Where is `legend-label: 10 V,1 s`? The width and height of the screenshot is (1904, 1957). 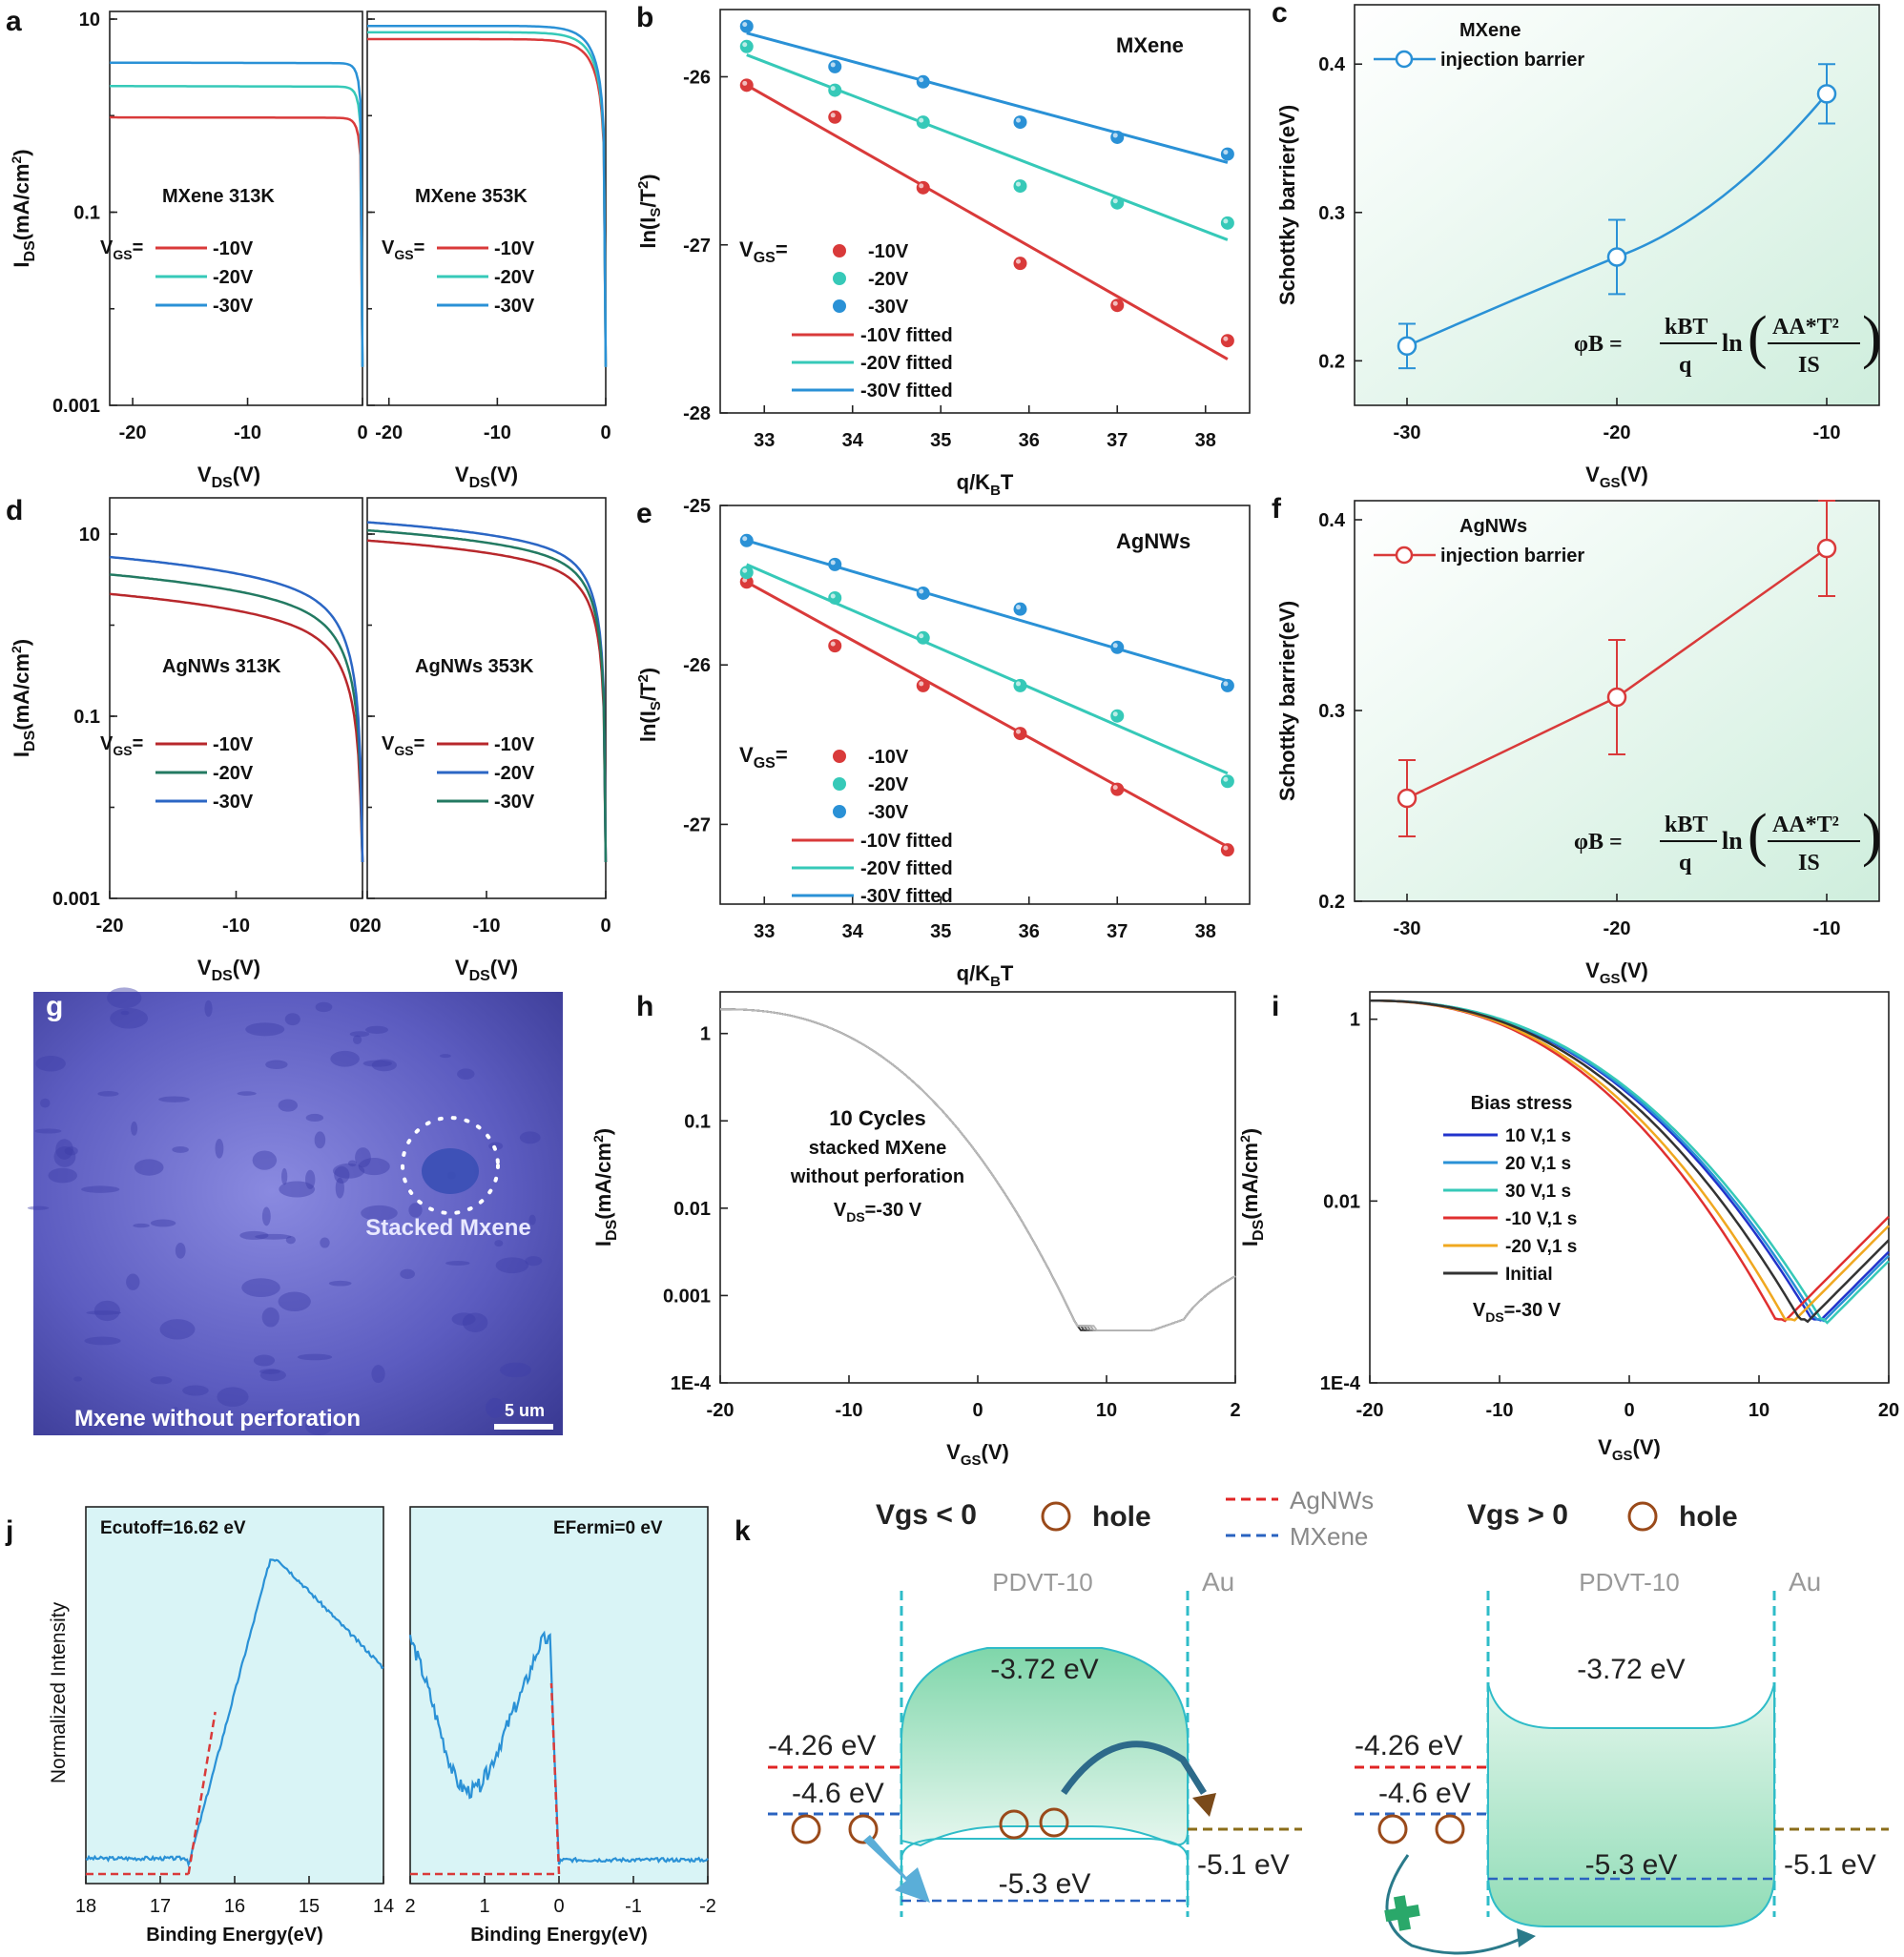 legend-label: 10 V,1 s is located at coordinates (1538, 1136).